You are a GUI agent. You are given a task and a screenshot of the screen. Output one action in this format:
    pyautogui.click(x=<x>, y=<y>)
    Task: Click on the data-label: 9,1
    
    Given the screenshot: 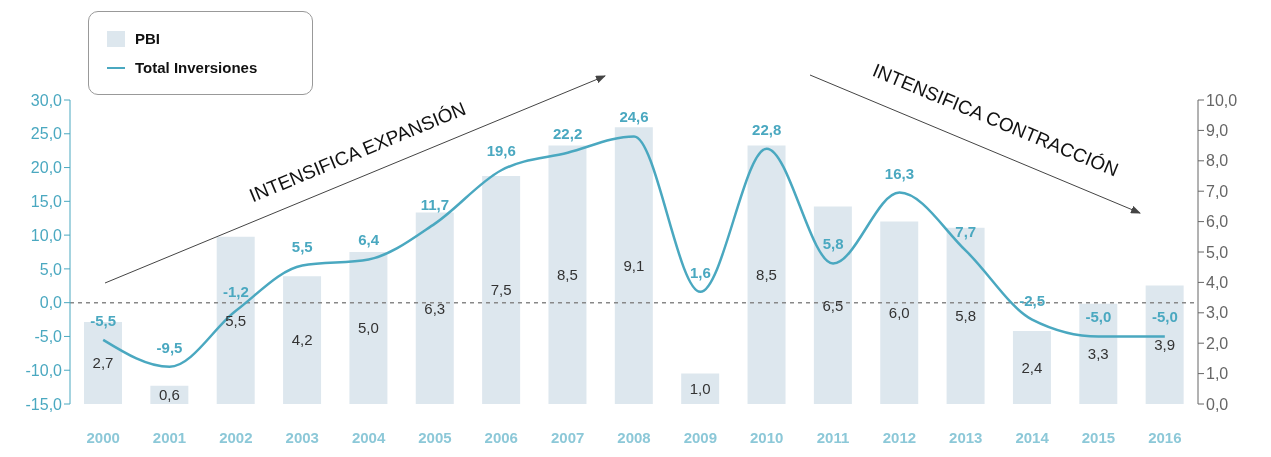 What is the action you would take?
    pyautogui.click(x=634, y=266)
    